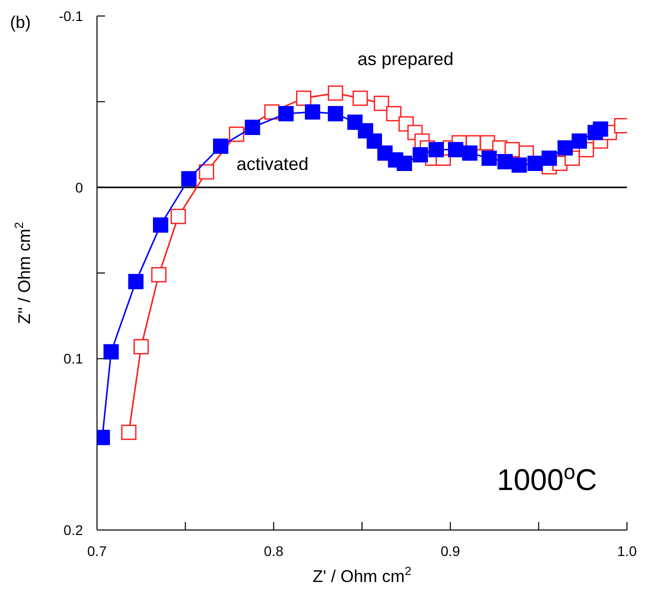 The height and width of the screenshot is (602, 649). I want to click on annotation: 1000$^{o}$C, so click(546, 478).